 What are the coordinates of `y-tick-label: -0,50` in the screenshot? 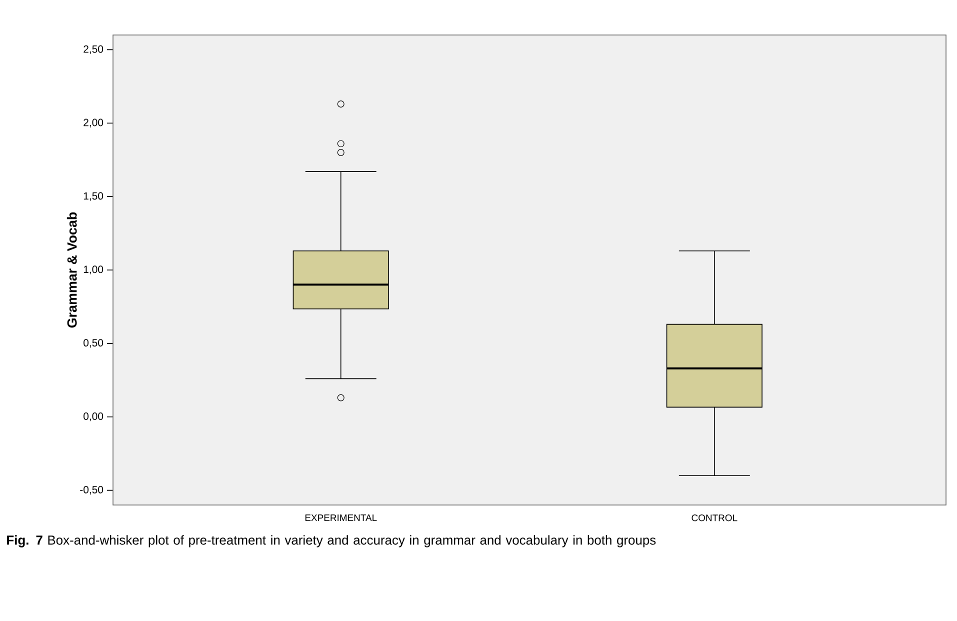 It's located at (92, 490).